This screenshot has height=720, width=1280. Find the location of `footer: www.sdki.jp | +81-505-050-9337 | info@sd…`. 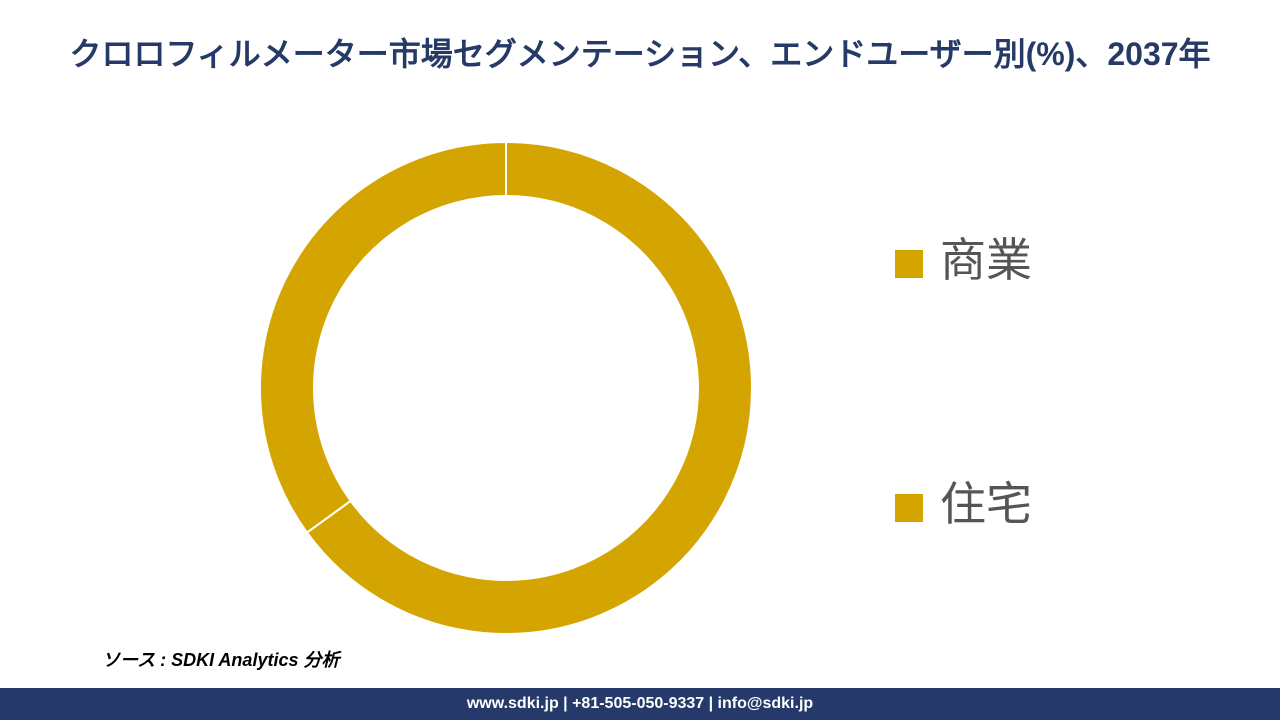

footer: www.sdki.jp | +81-505-050-9337 | info@sd… is located at coordinates (640, 704).